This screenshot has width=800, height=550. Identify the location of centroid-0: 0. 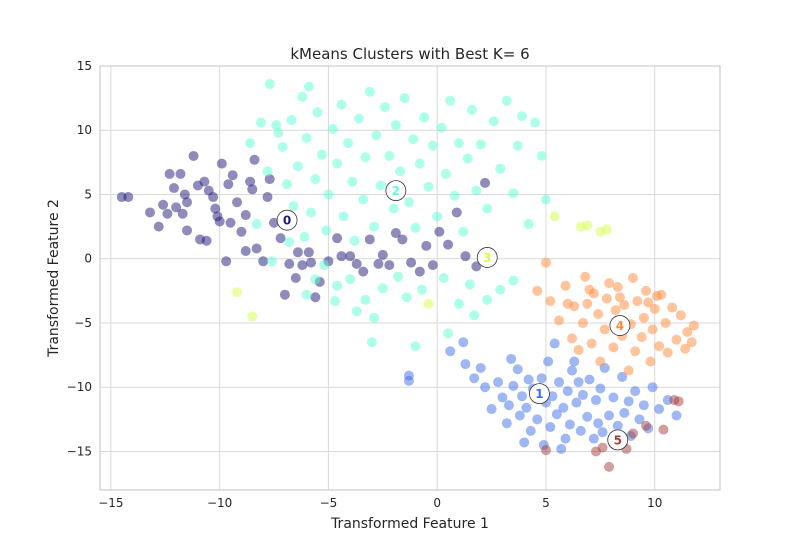
(287, 220).